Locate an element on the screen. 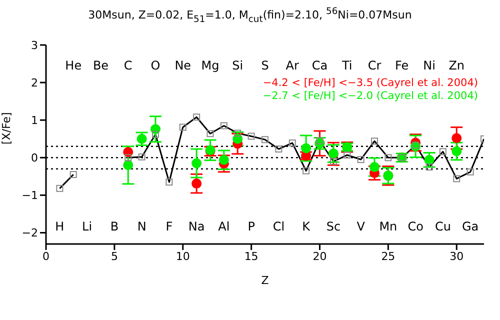  annotation: P is located at coordinates (251, 226).